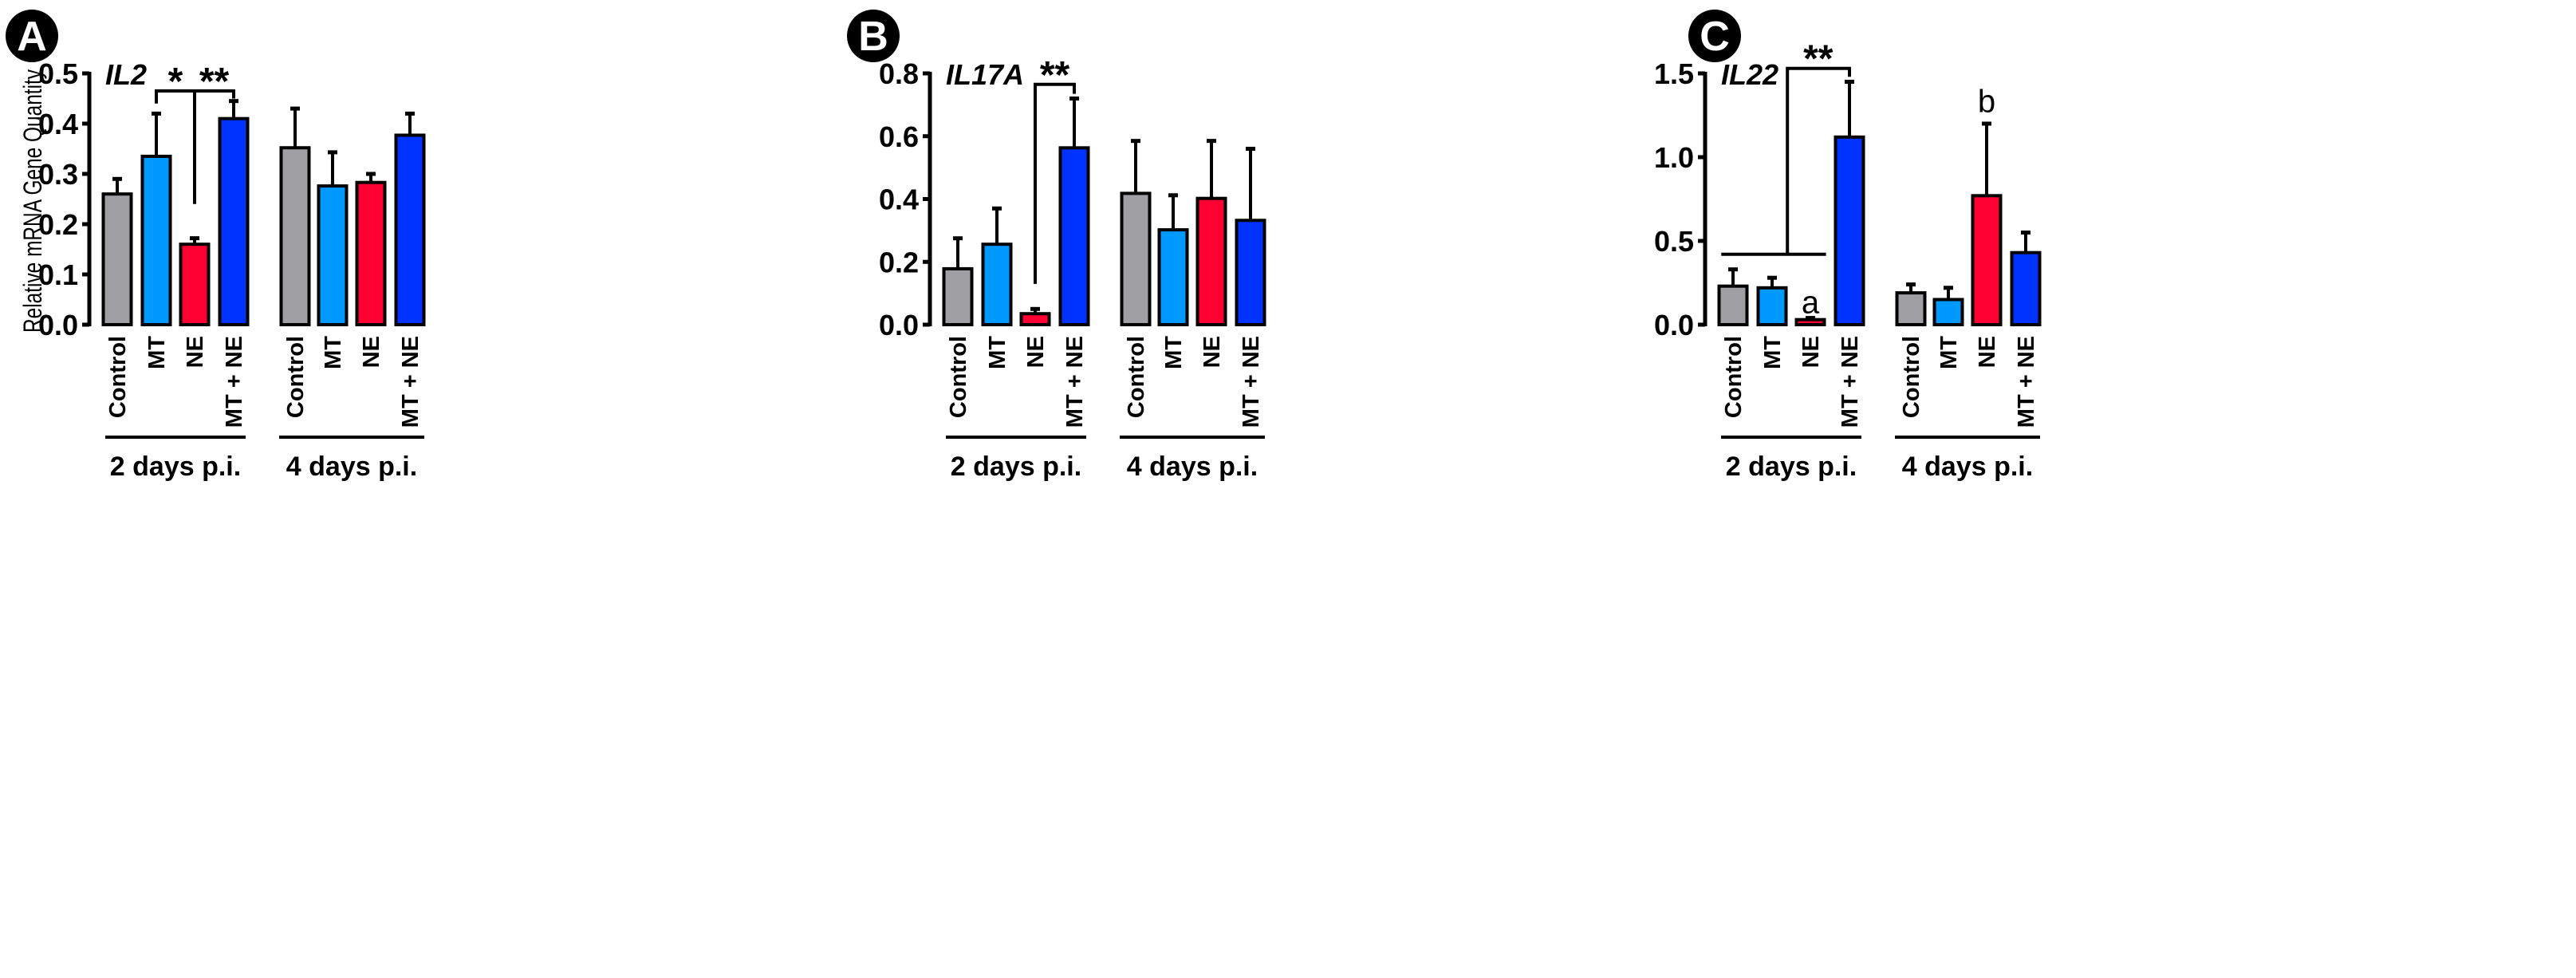 This screenshot has height=978, width=2576. Describe the element at coordinates (1986, 101) in the screenshot. I see `significance-letter: b` at that location.